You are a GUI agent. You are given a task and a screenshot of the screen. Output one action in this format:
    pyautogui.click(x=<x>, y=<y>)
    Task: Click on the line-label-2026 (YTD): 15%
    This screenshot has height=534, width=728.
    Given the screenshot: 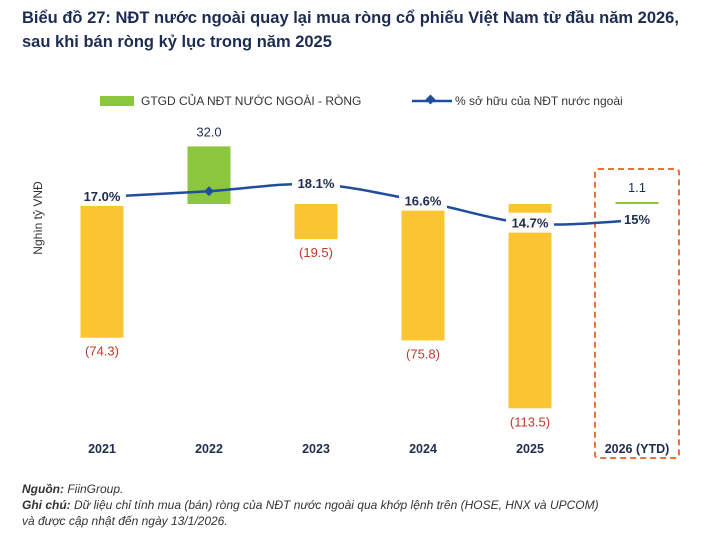 What is the action you would take?
    pyautogui.click(x=637, y=219)
    